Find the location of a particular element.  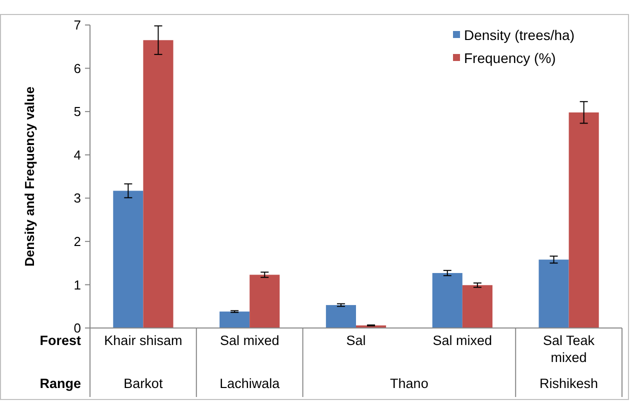

y-tick-label: 3 is located at coordinates (77, 198).